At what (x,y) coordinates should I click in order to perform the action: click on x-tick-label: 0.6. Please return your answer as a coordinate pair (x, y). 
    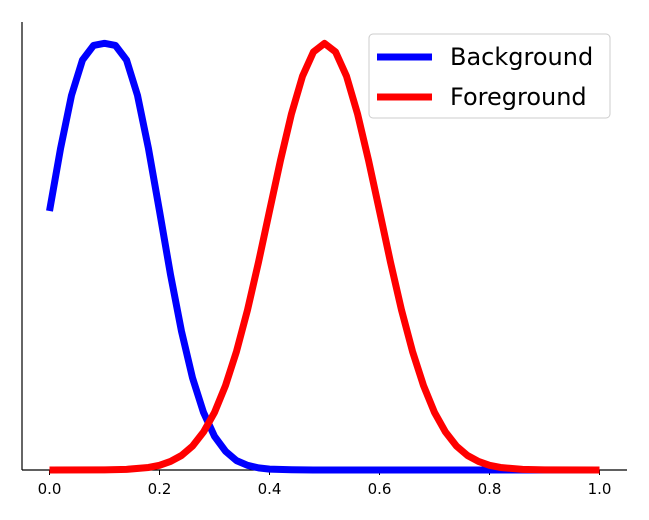
    Looking at the image, I should click on (380, 489).